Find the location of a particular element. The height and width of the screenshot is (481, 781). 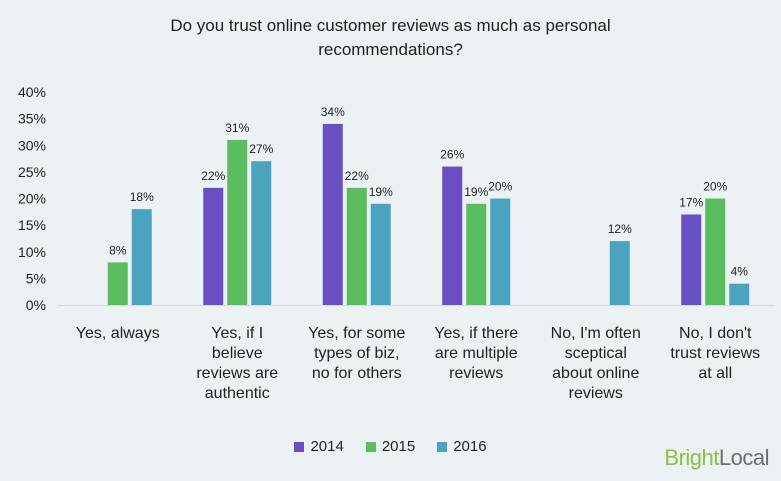

legend-item-2014: 2014 is located at coordinates (319, 446).